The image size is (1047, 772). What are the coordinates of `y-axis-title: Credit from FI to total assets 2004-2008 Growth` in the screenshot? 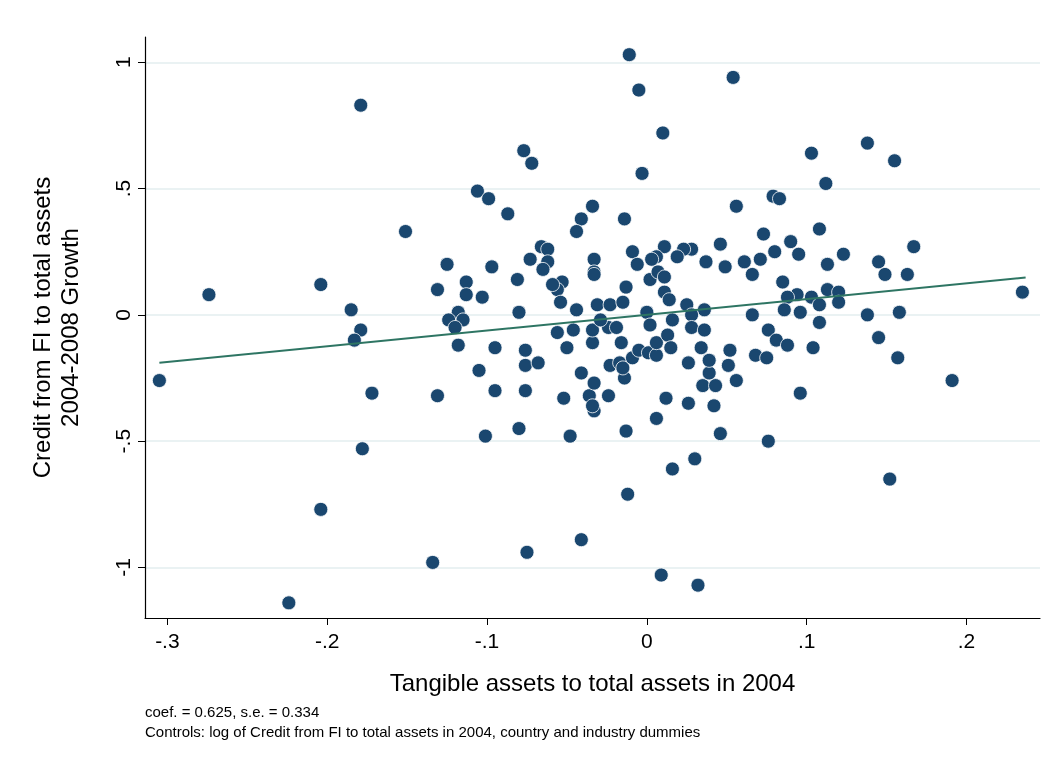 It's located at (55, 327).